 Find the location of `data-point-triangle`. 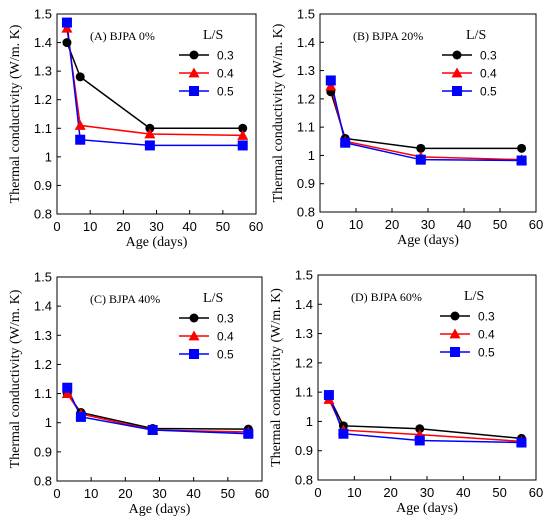

data-point-triangle is located at coordinates (80, 125).